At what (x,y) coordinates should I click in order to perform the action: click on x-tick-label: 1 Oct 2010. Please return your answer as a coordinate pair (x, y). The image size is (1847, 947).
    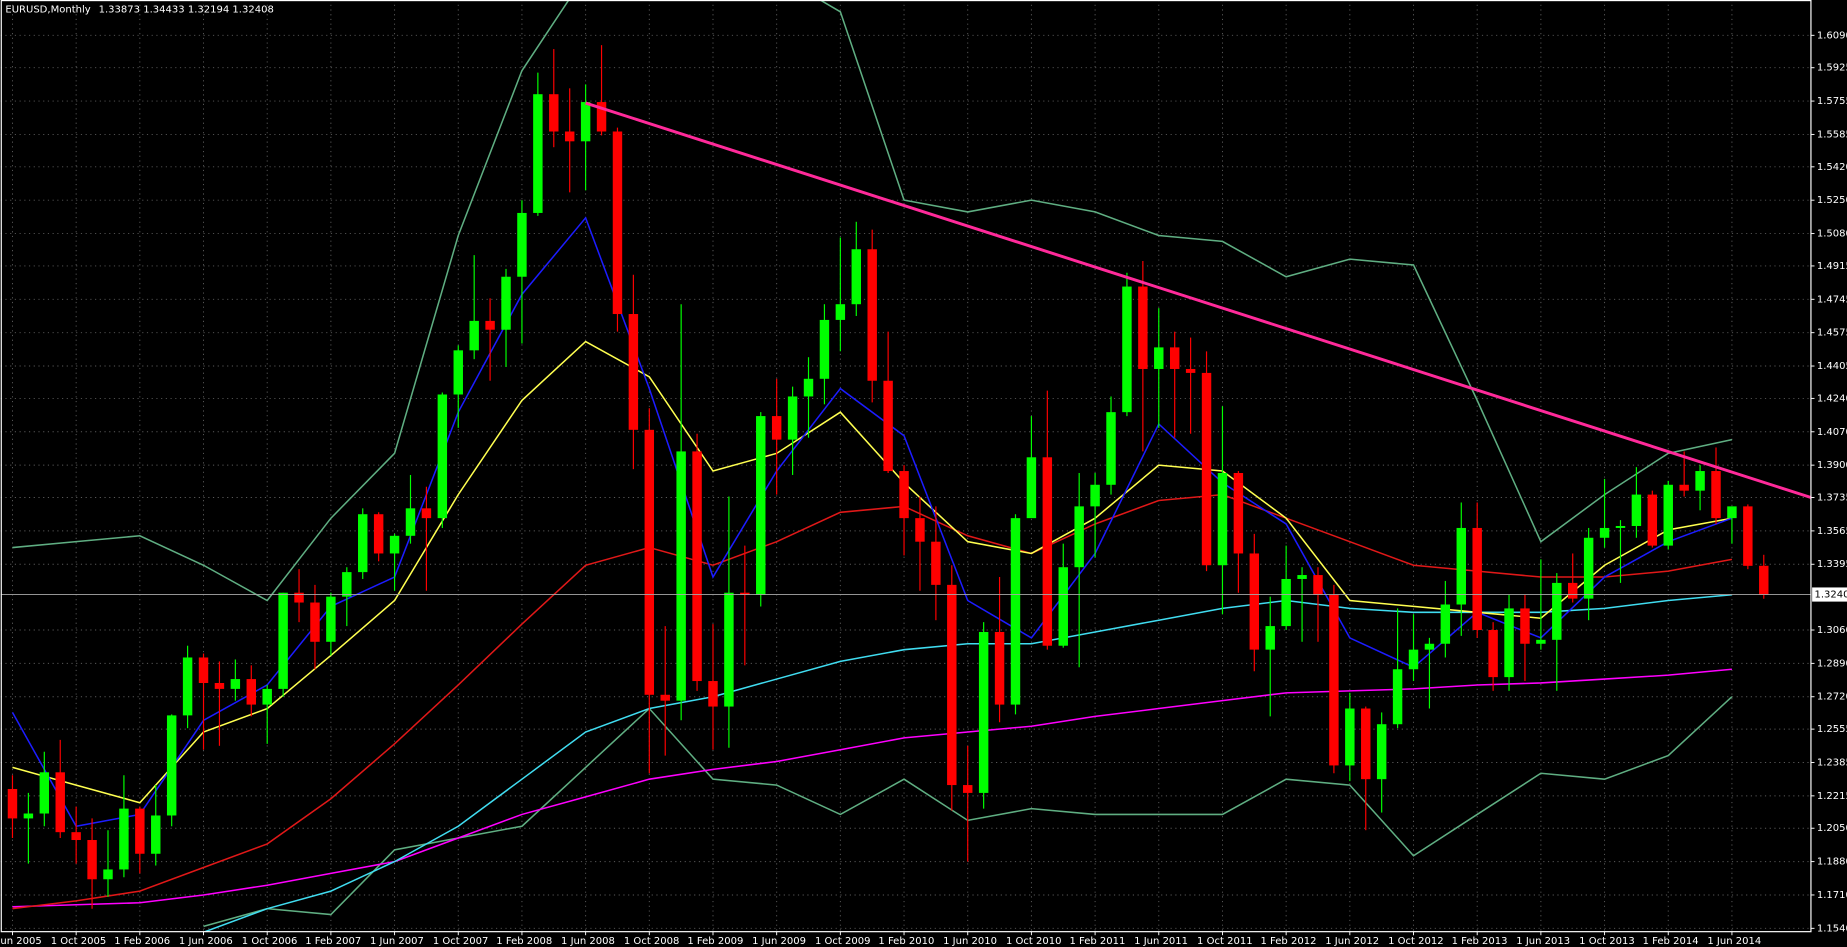
    Looking at the image, I should click on (1034, 941).